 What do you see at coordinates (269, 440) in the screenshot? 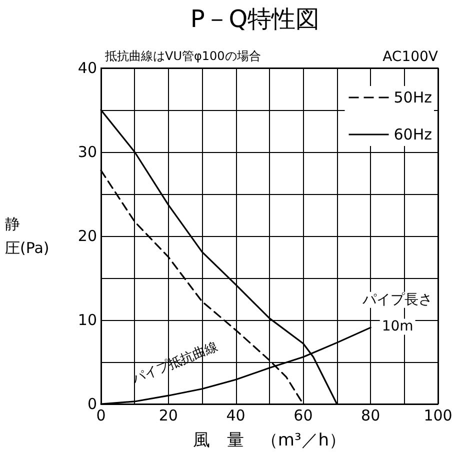
I see `x-axis-title: 風 量 （m³／h）` at bounding box center [269, 440].